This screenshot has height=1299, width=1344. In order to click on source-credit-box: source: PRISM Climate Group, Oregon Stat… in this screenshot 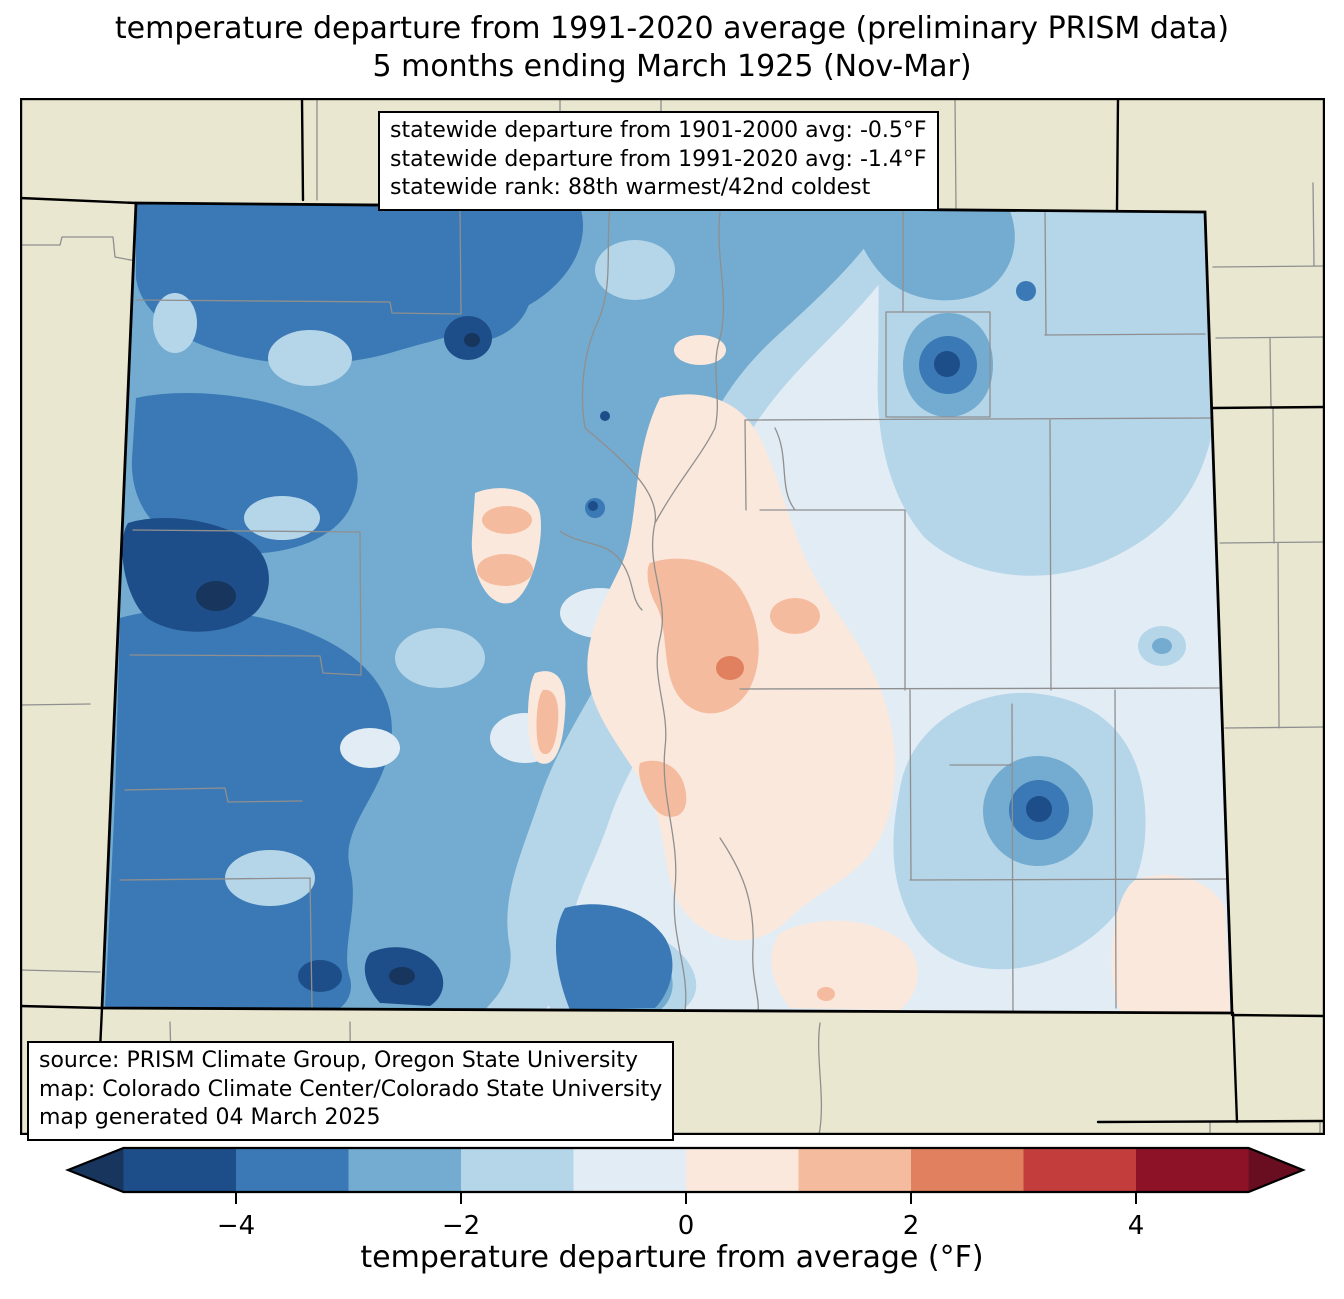, I will do `click(351, 1091)`.